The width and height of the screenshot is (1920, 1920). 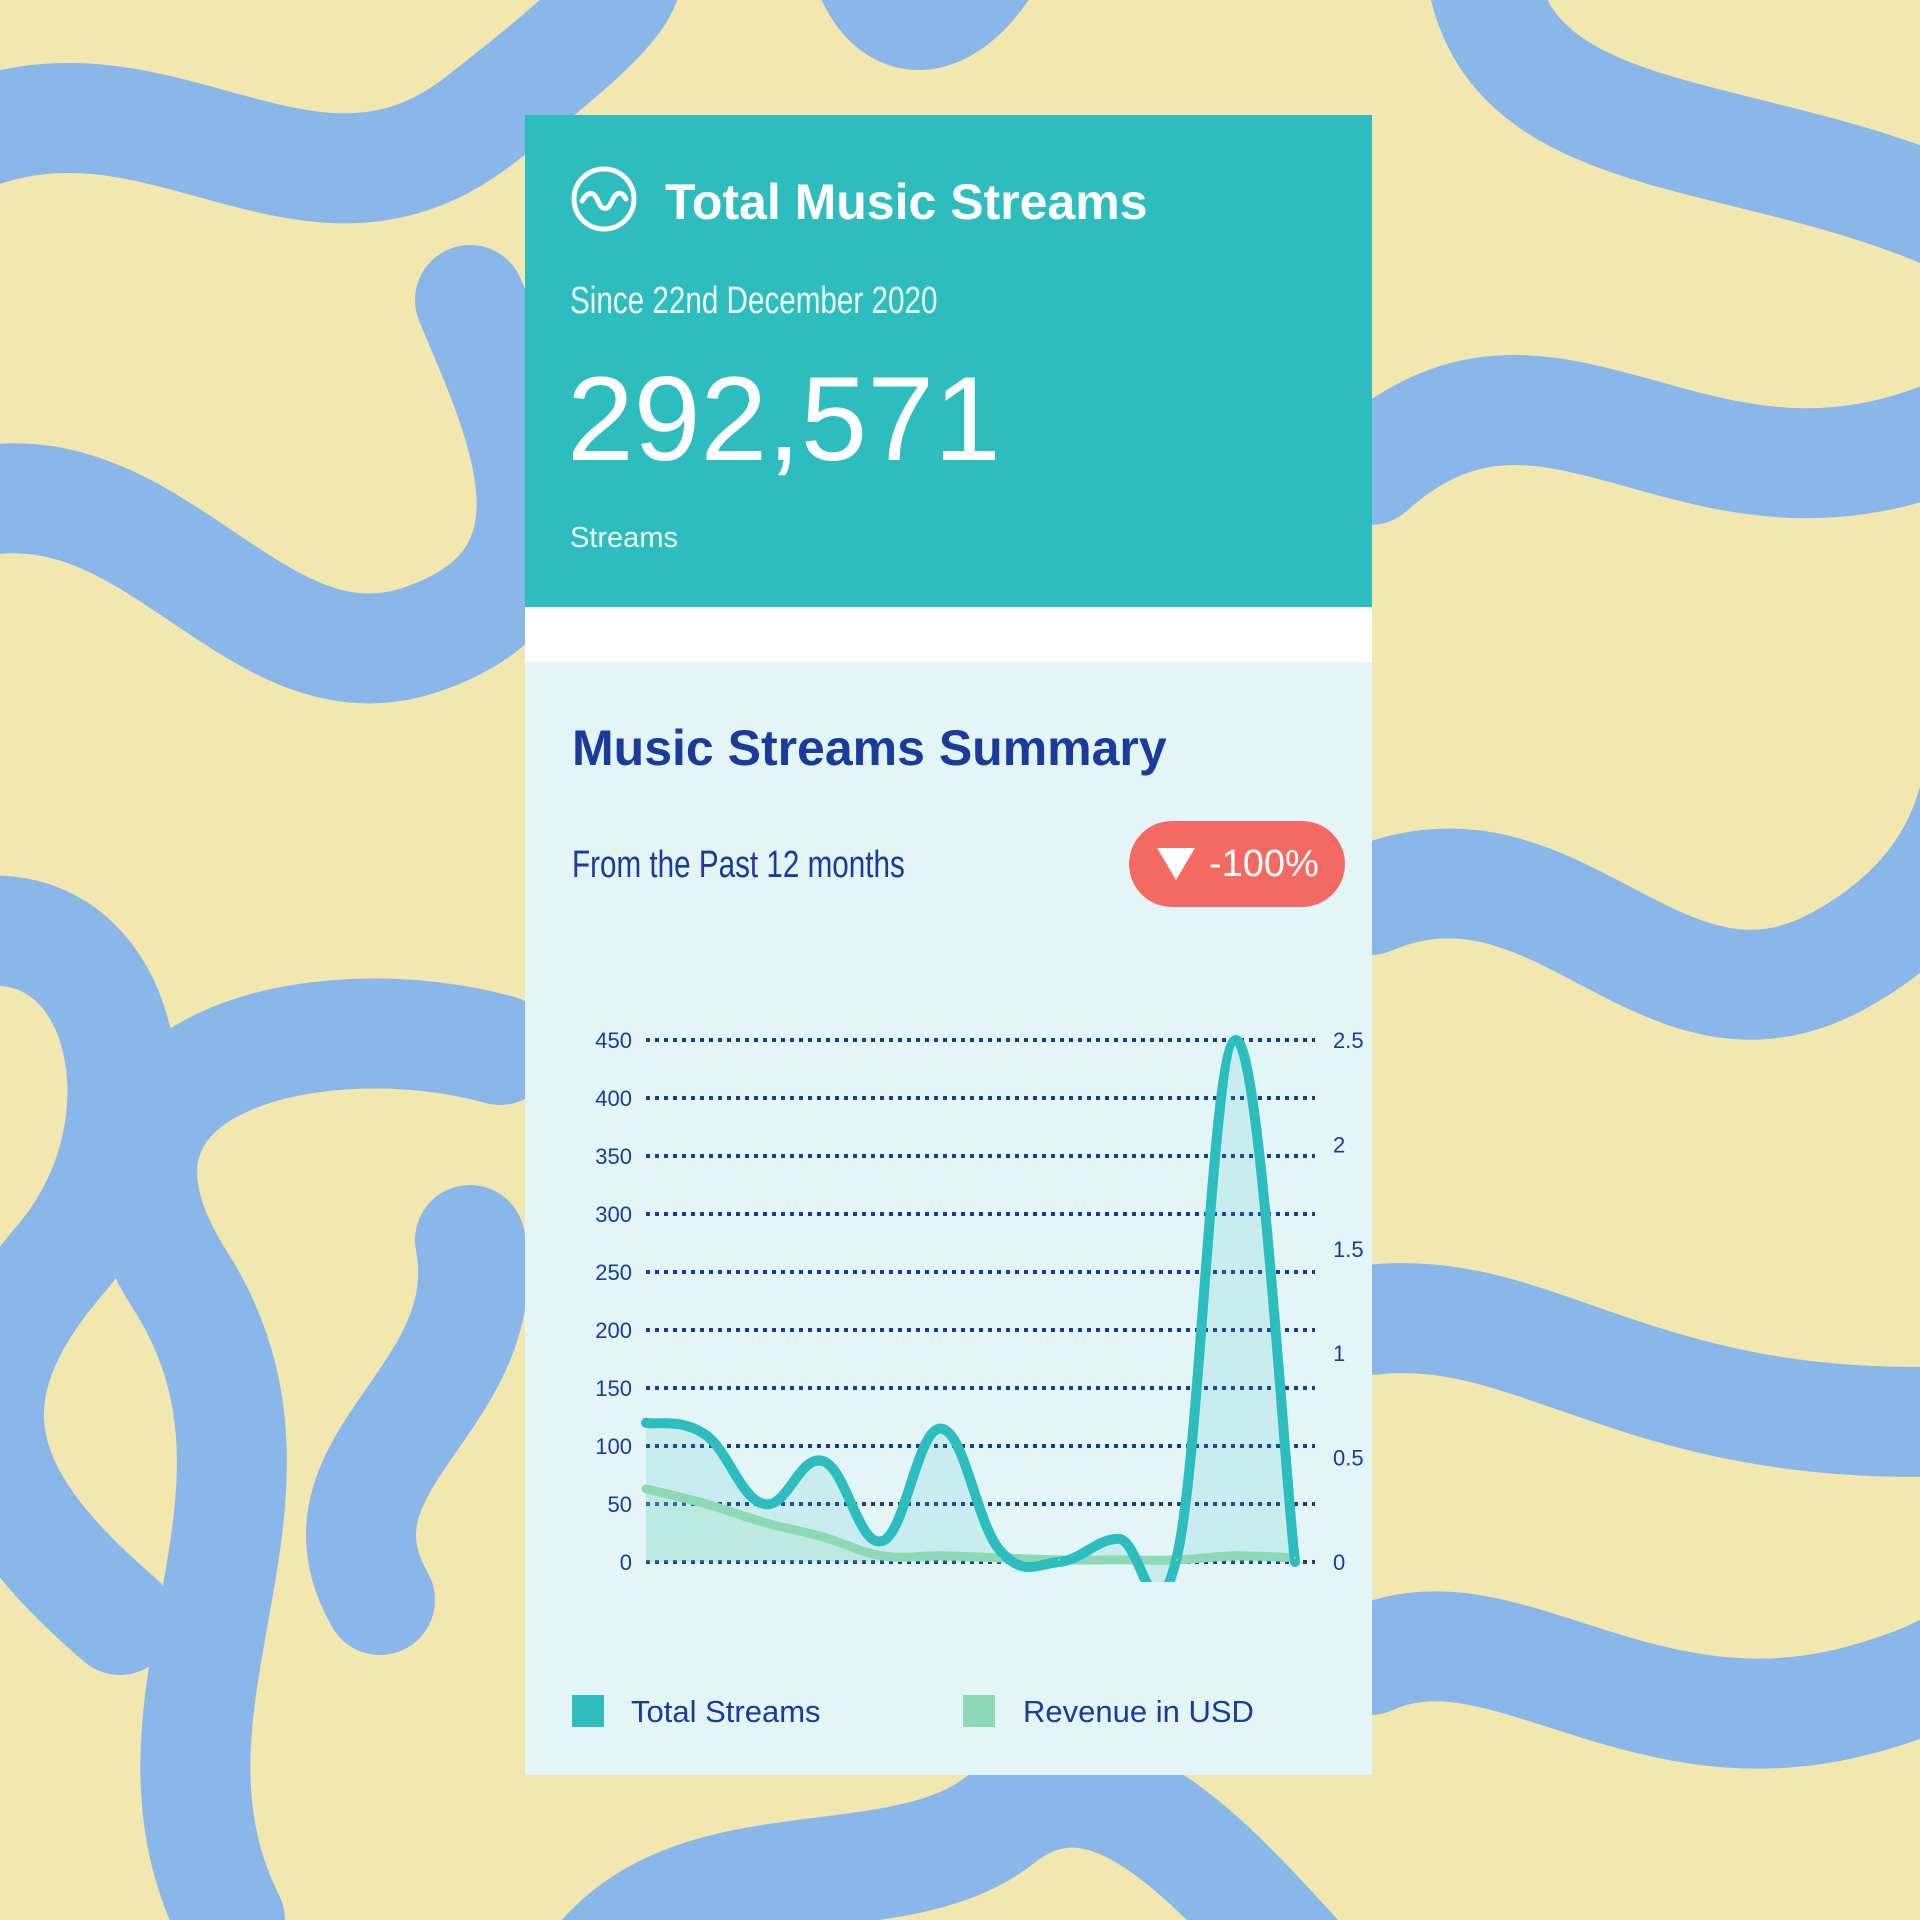 I want to click on y-right-tick-label: 0.5, so click(x=1348, y=1458).